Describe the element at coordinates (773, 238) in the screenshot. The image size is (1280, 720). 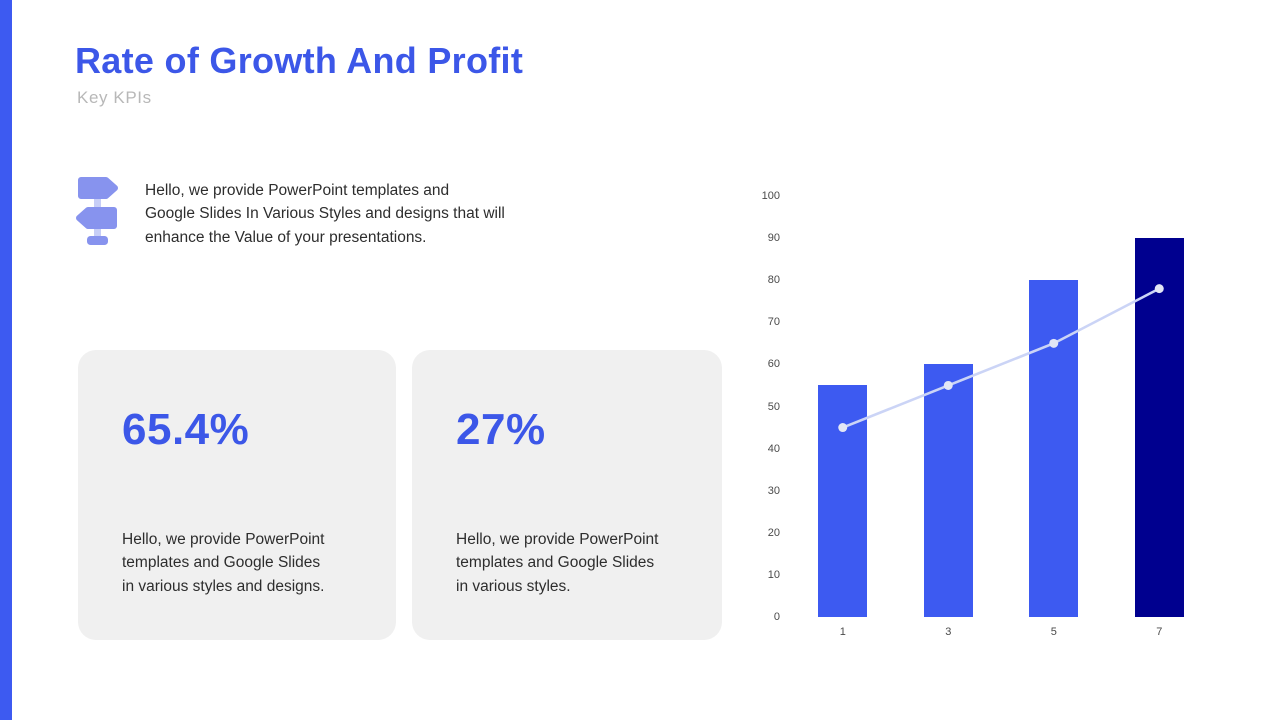
I see `y-axis-tick-label: 90` at that location.